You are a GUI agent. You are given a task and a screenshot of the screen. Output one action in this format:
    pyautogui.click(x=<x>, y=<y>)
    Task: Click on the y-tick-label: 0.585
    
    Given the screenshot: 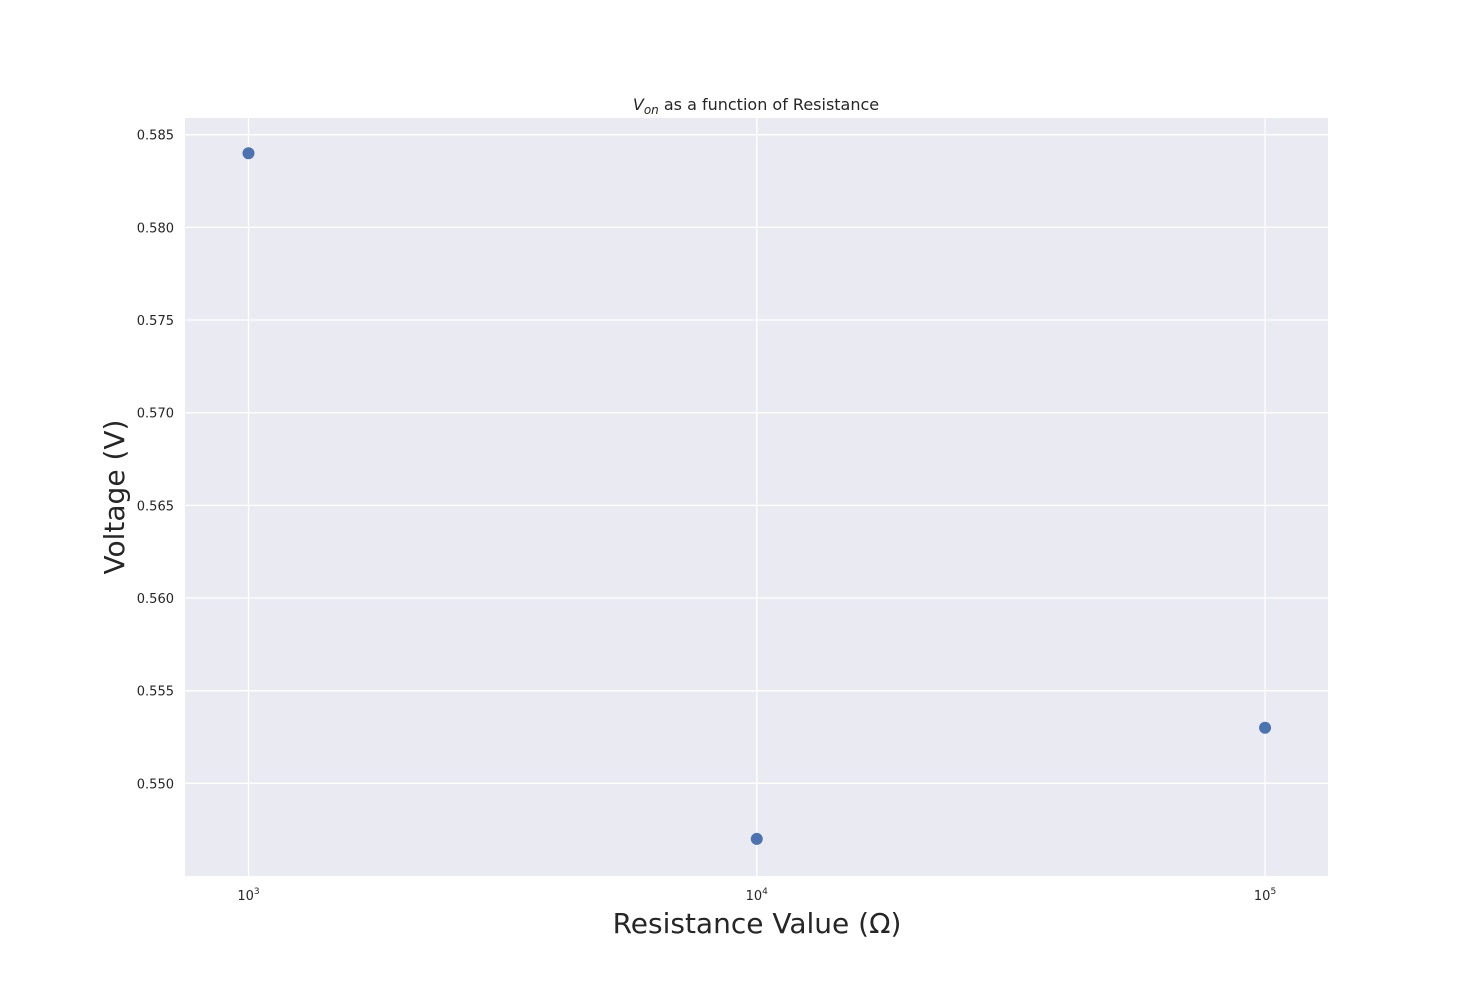 What is the action you would take?
    pyautogui.click(x=155, y=136)
    